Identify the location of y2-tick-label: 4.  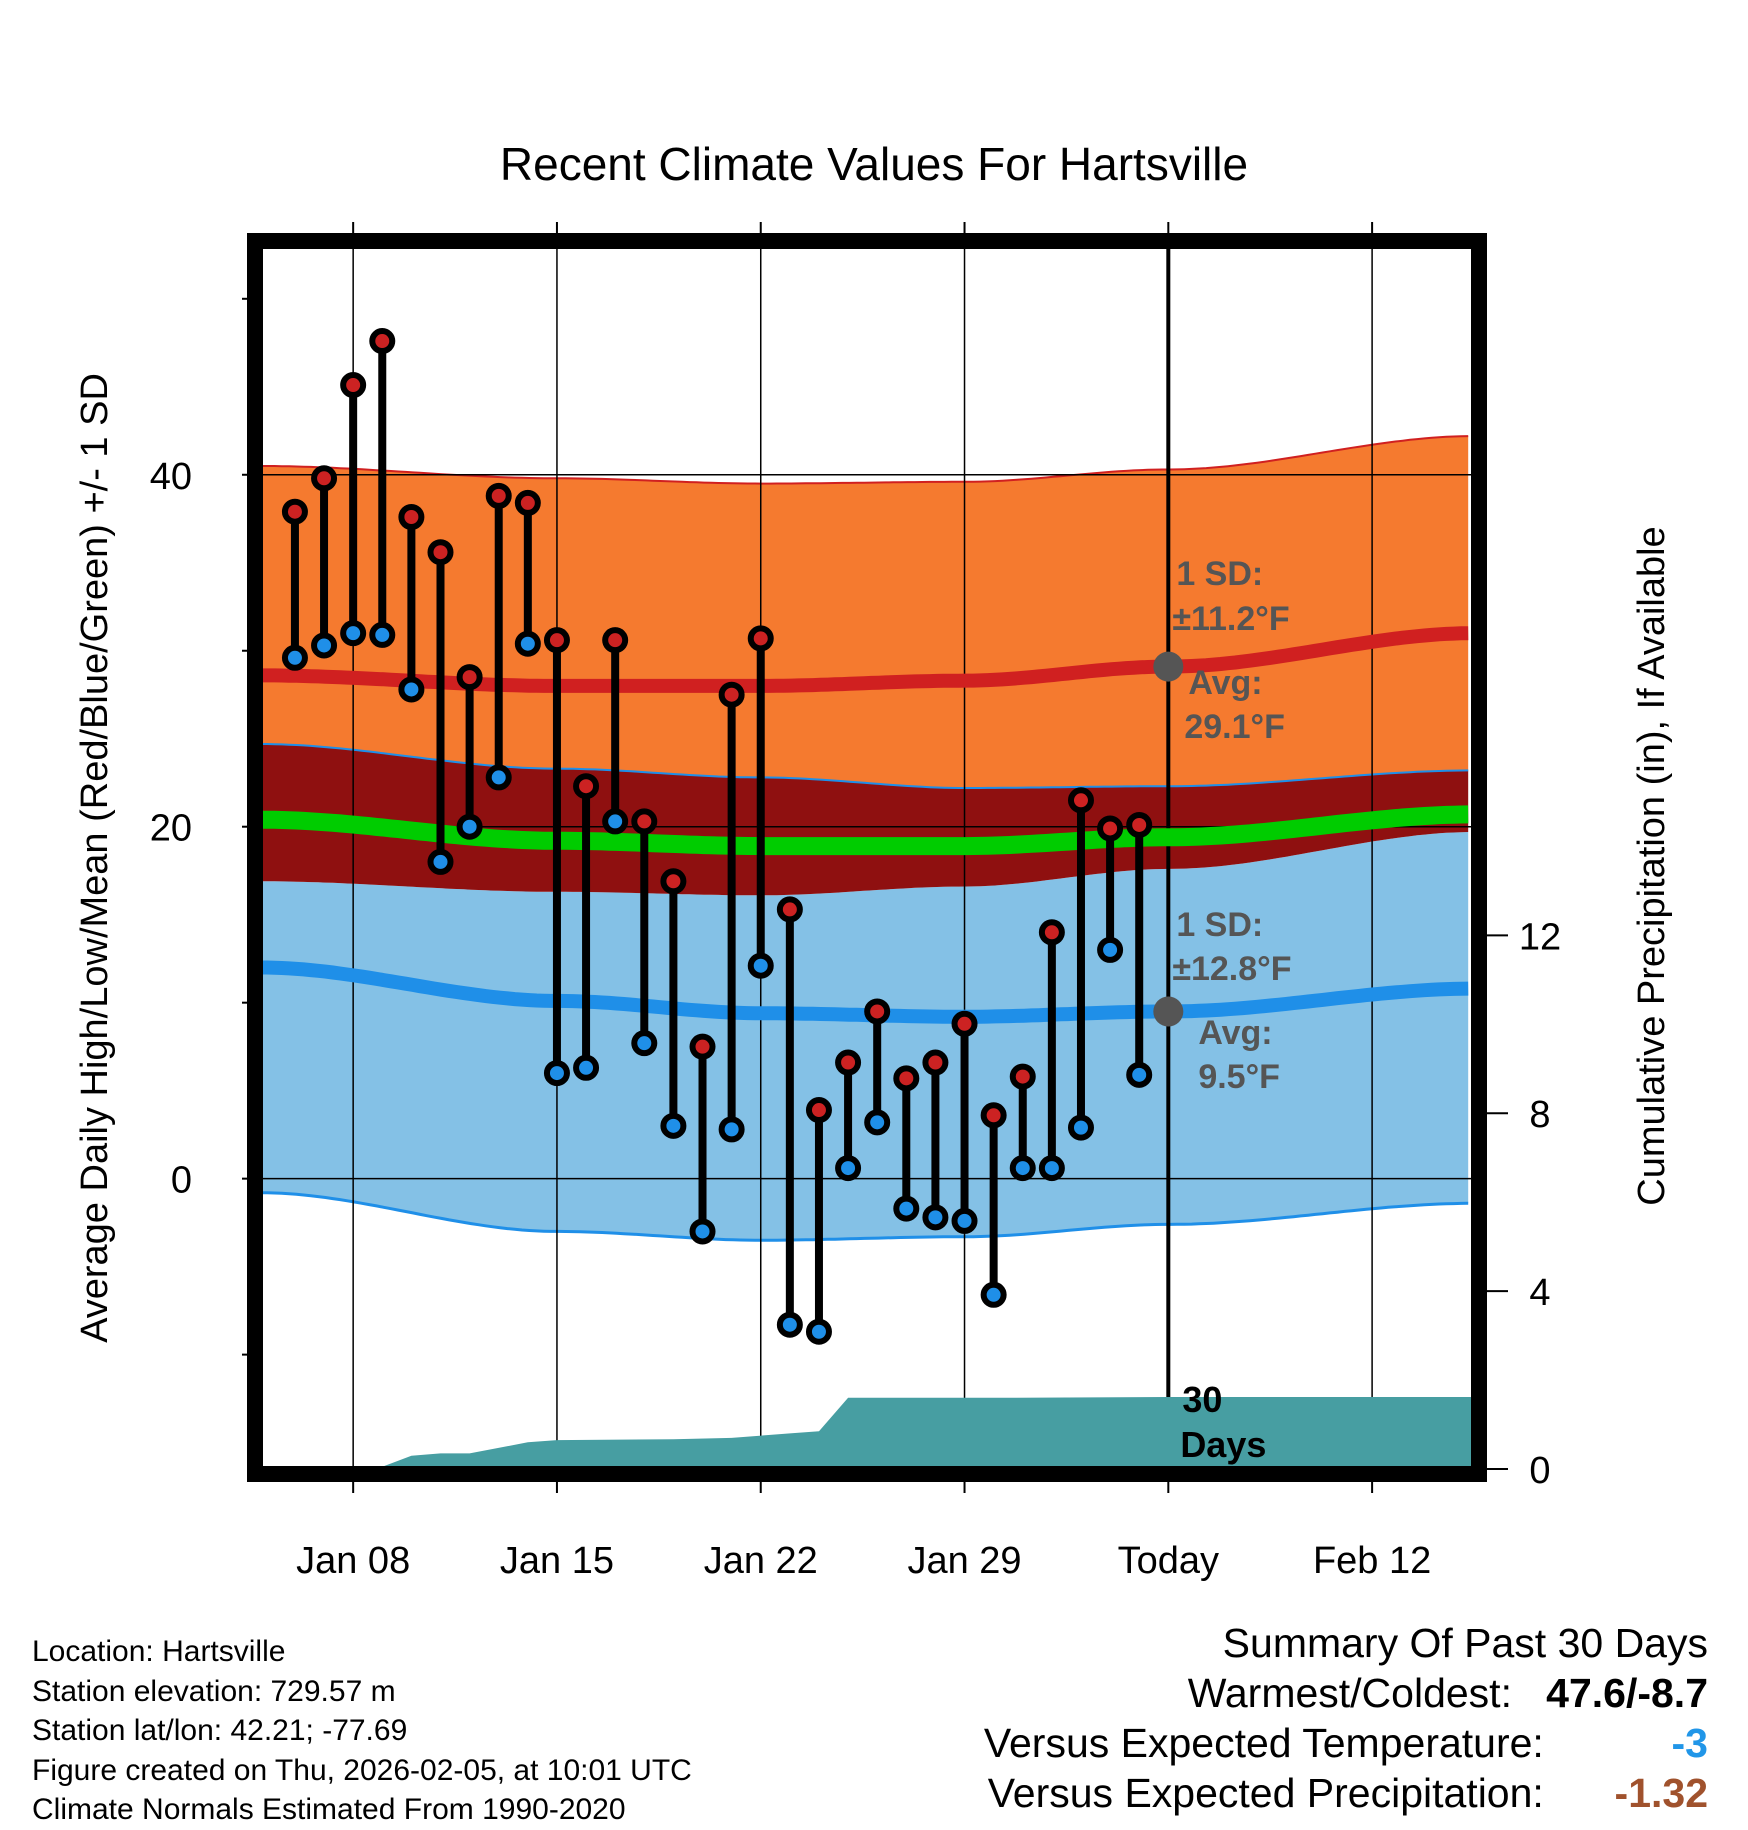
(1539, 1293).